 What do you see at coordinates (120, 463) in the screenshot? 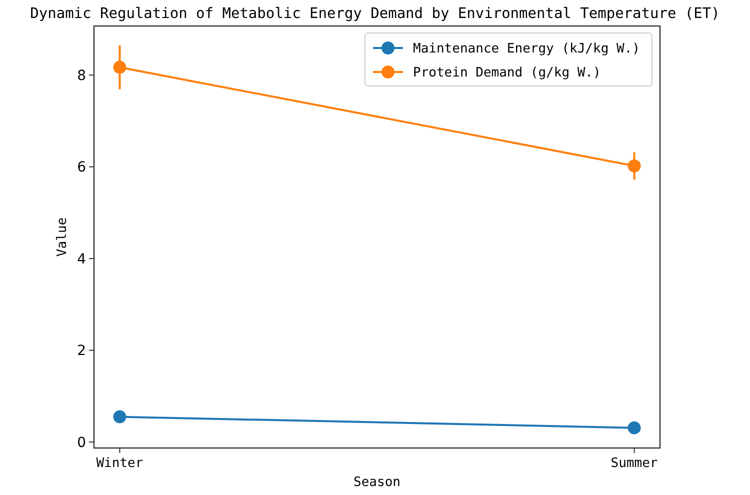
I see `x-tick-label: Winter` at bounding box center [120, 463].